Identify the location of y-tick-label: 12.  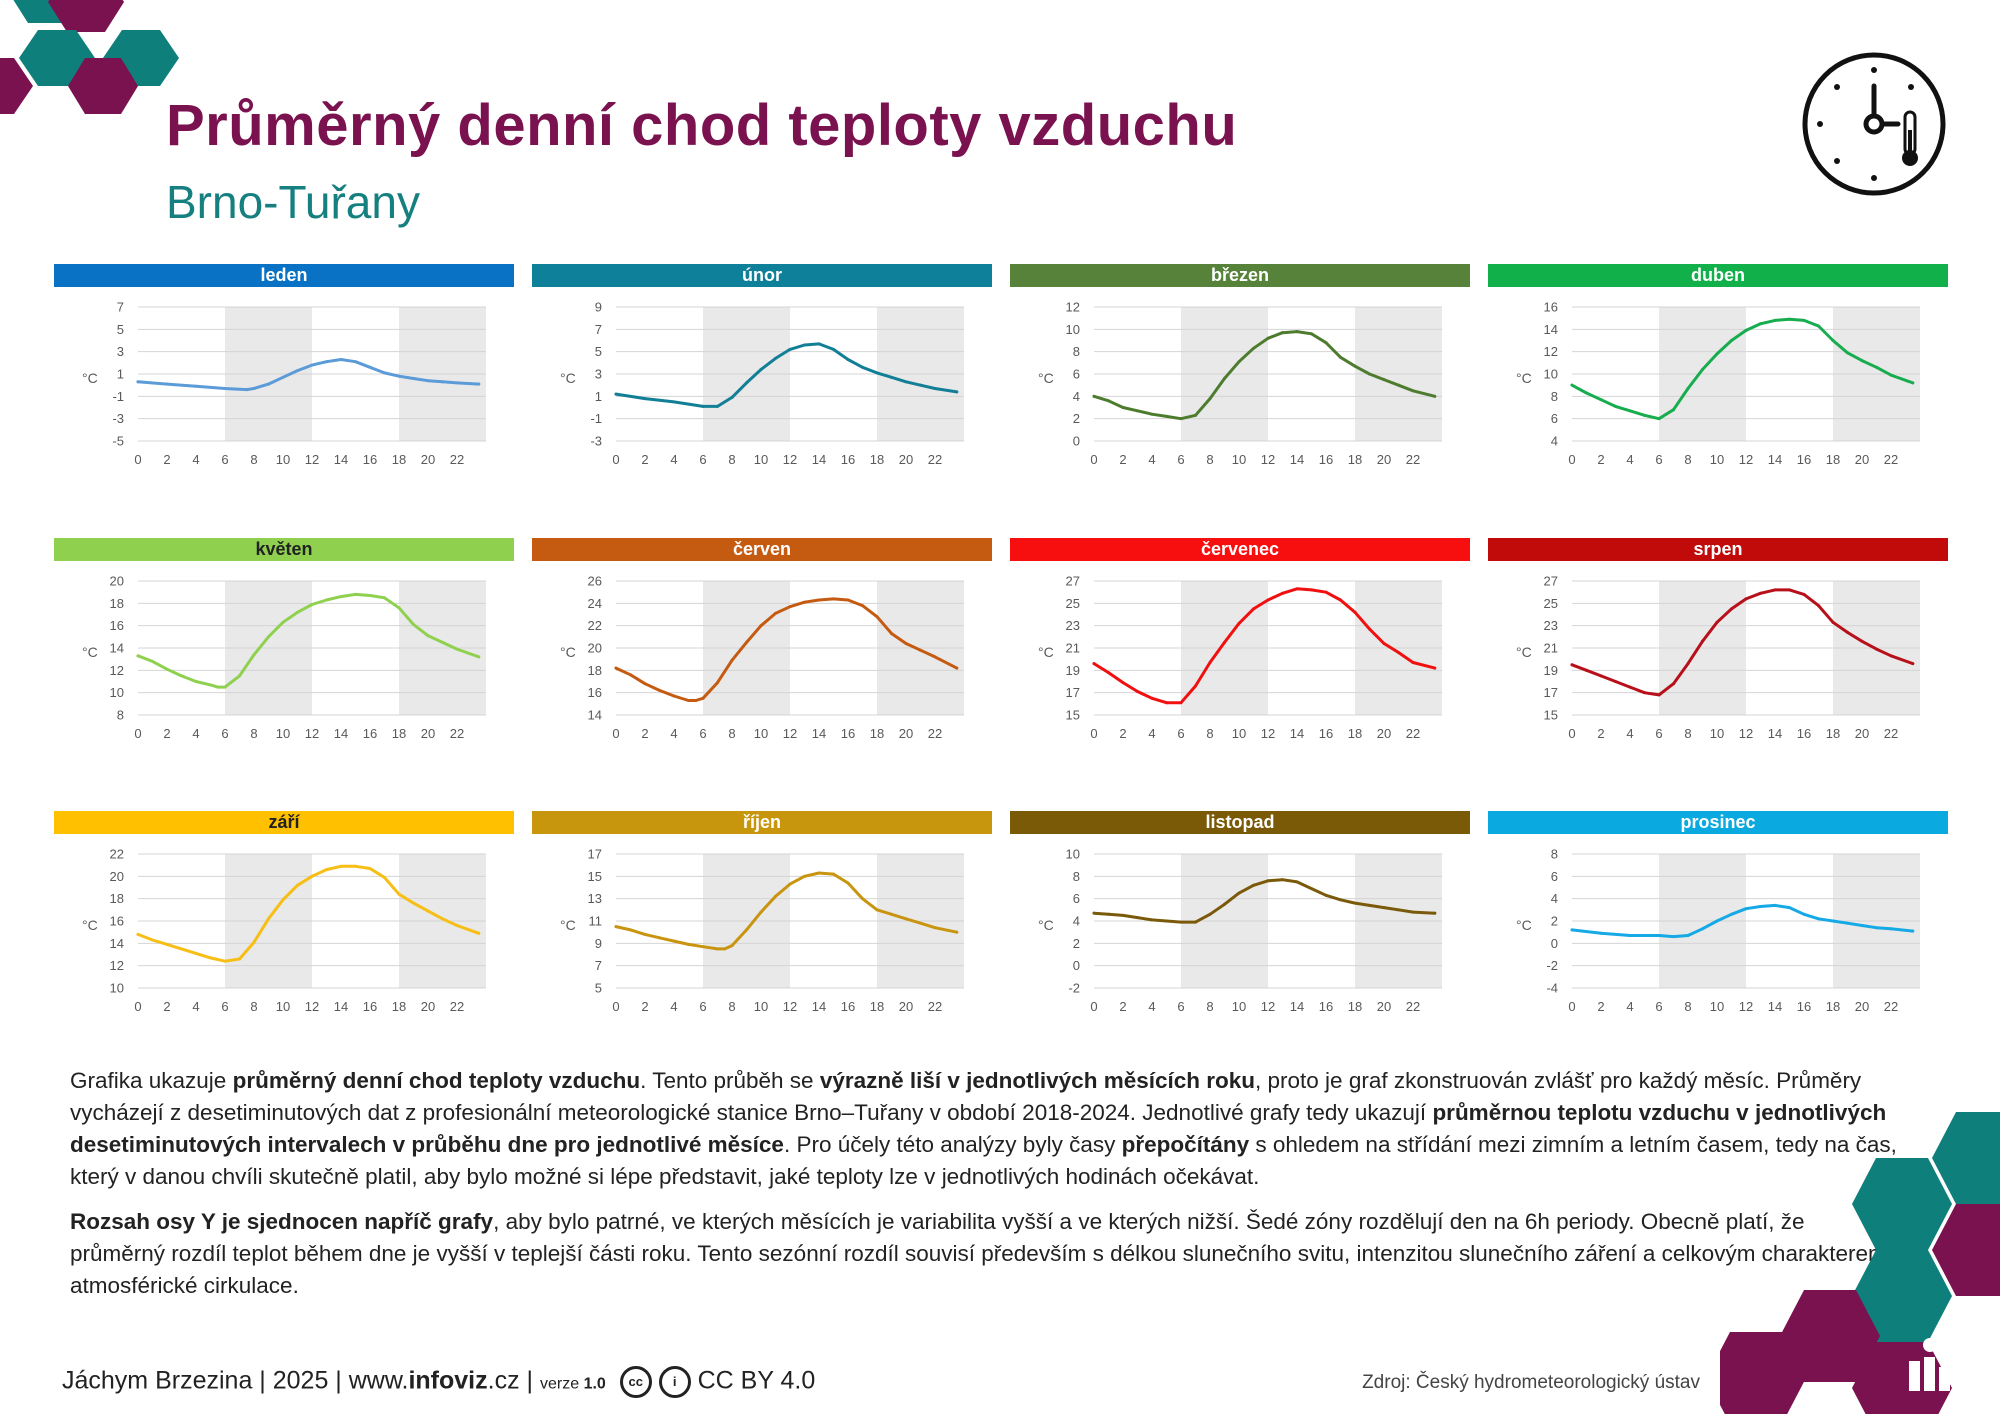
(117, 965).